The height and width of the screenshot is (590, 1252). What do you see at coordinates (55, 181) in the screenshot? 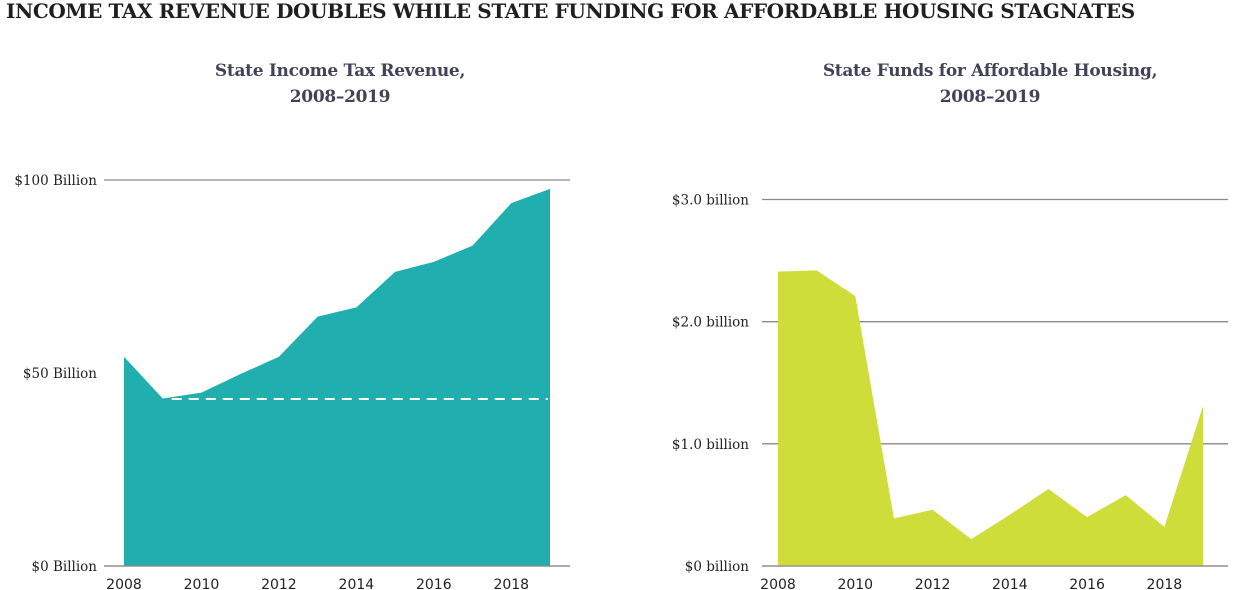
I see `income-tax-y-tick-label: $100 Billion` at bounding box center [55, 181].